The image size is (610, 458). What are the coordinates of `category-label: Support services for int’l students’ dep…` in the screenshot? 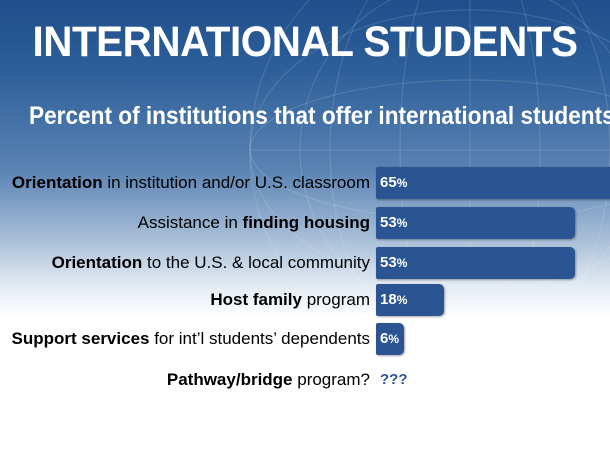 It's located at (190, 338).